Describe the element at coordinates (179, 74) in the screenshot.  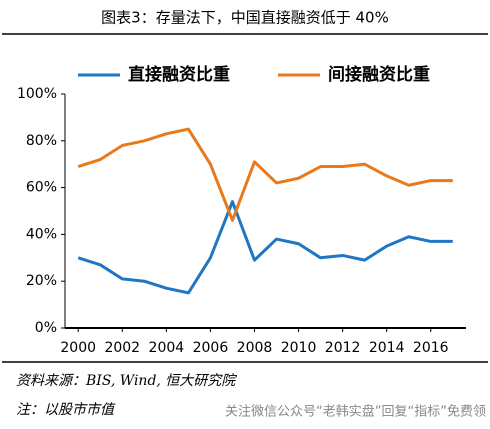
I see `legend-label: 直接融资比重` at that location.